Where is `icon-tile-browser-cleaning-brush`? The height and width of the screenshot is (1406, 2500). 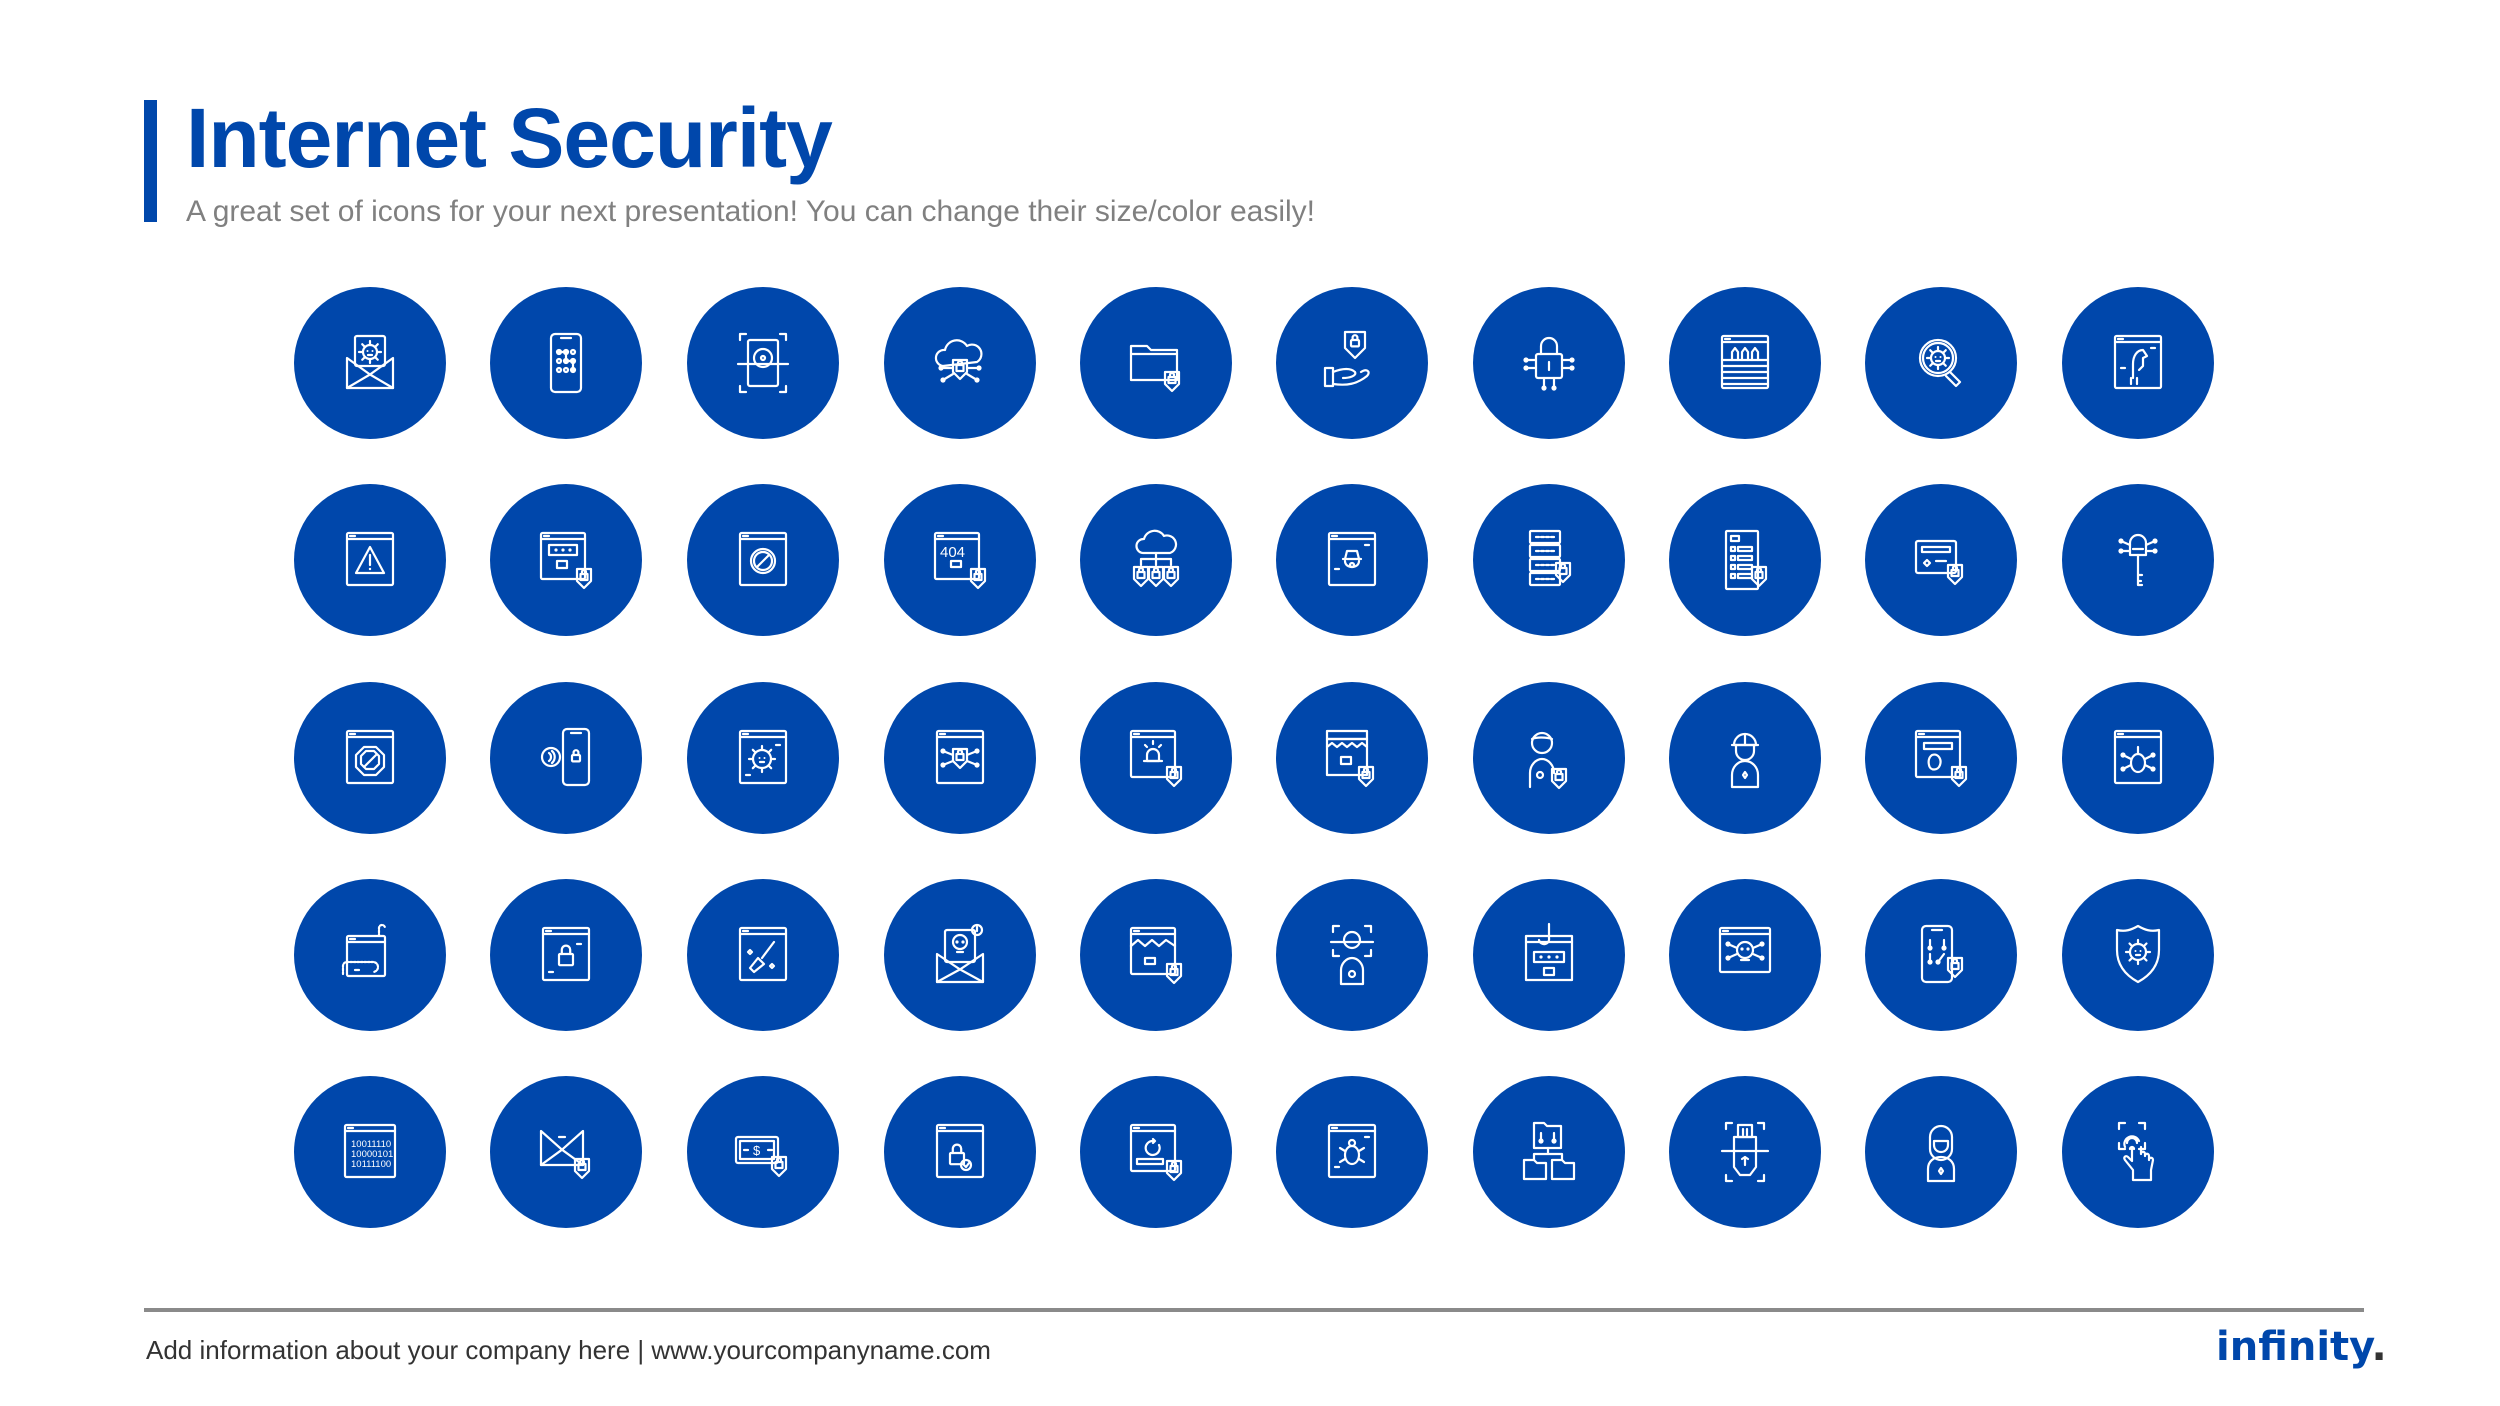 icon-tile-browser-cleaning-brush is located at coordinates (763, 955).